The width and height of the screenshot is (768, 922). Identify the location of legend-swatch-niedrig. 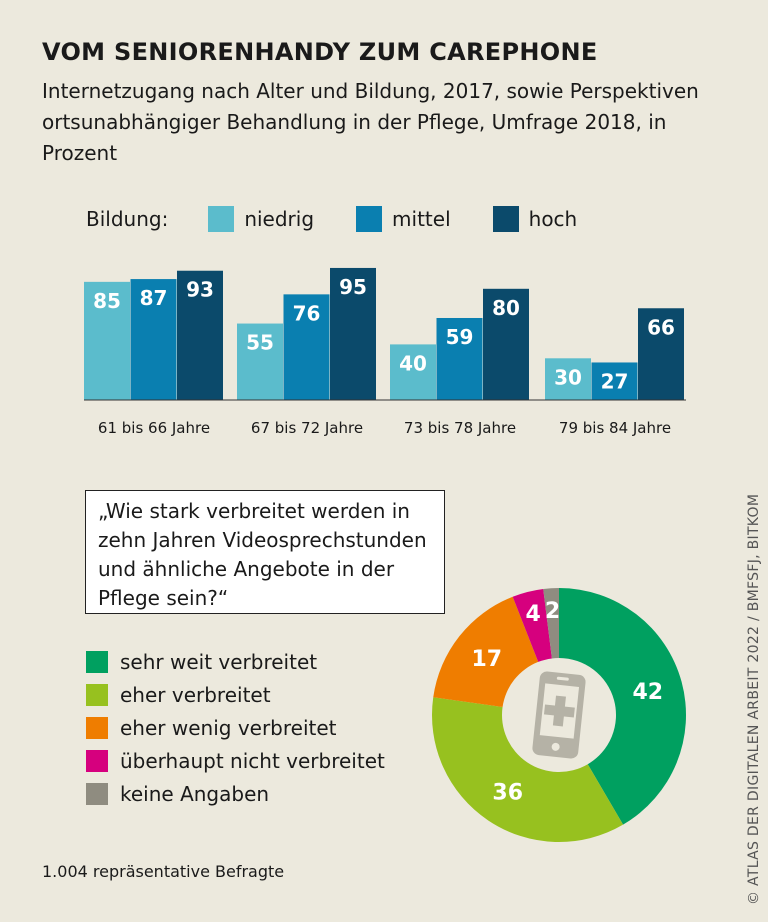
(221, 219).